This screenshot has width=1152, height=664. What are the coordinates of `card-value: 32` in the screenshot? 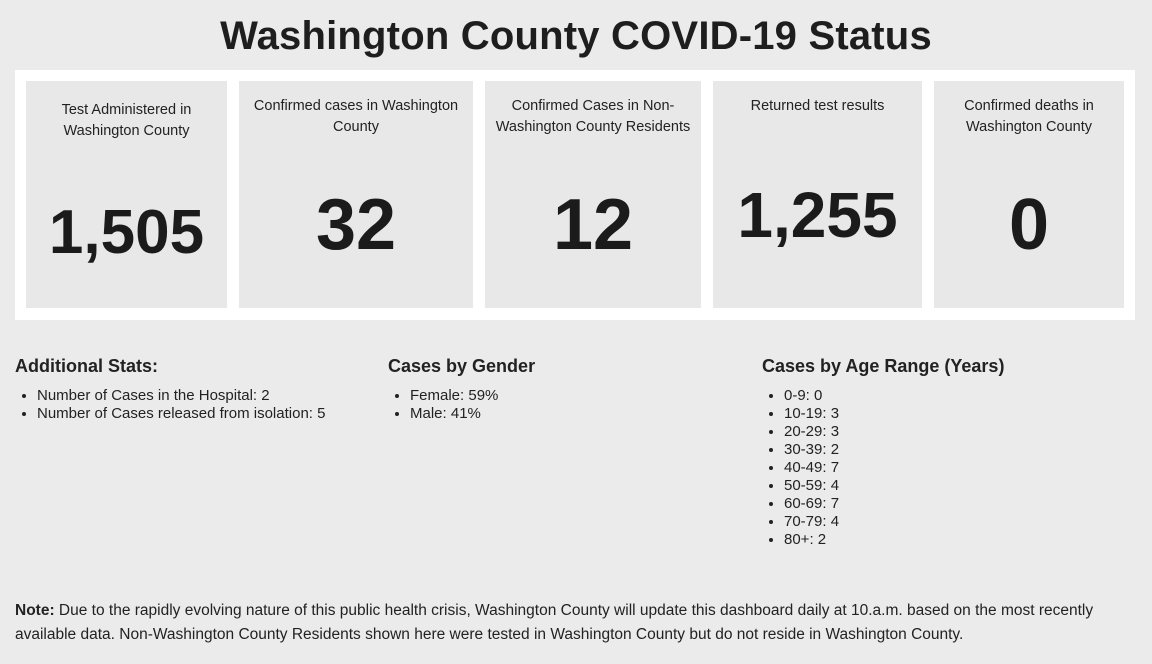 It's located at (356, 225).